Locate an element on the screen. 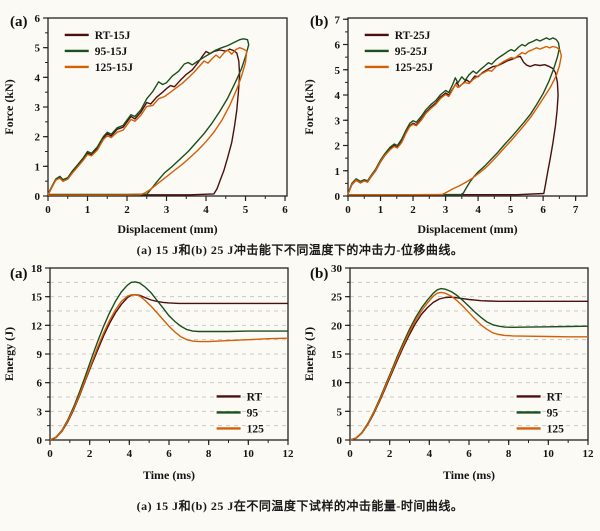  legend-label: RT-15J is located at coordinates (113, 36).